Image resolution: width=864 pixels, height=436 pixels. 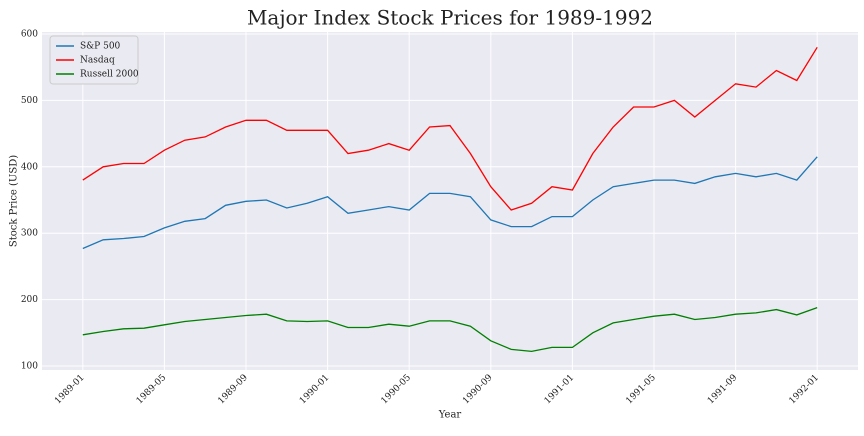 What do you see at coordinates (29, 167) in the screenshot?
I see `y-tick-label: 400` at bounding box center [29, 167].